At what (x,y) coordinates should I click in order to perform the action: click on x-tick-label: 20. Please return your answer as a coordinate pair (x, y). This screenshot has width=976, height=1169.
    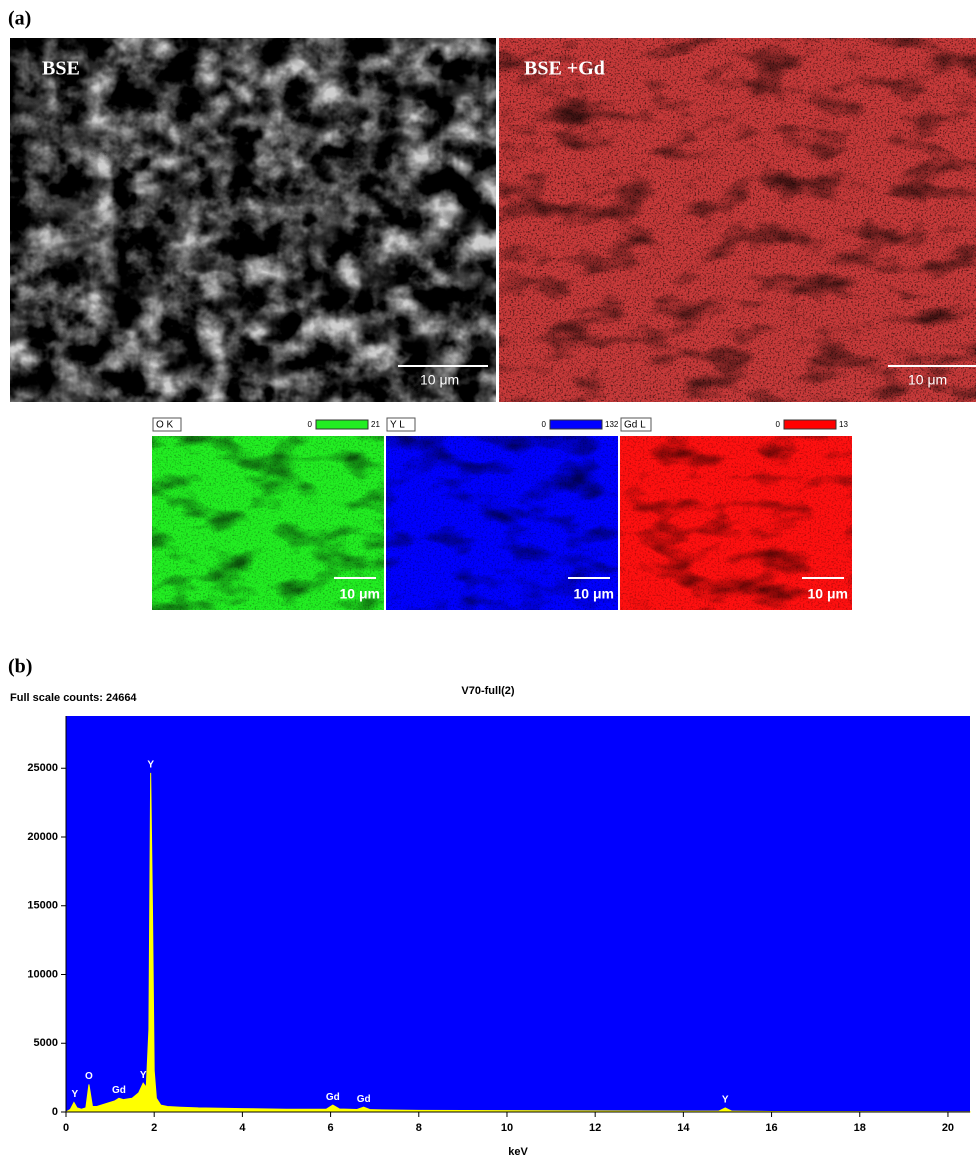
    Looking at the image, I should click on (948, 1128).